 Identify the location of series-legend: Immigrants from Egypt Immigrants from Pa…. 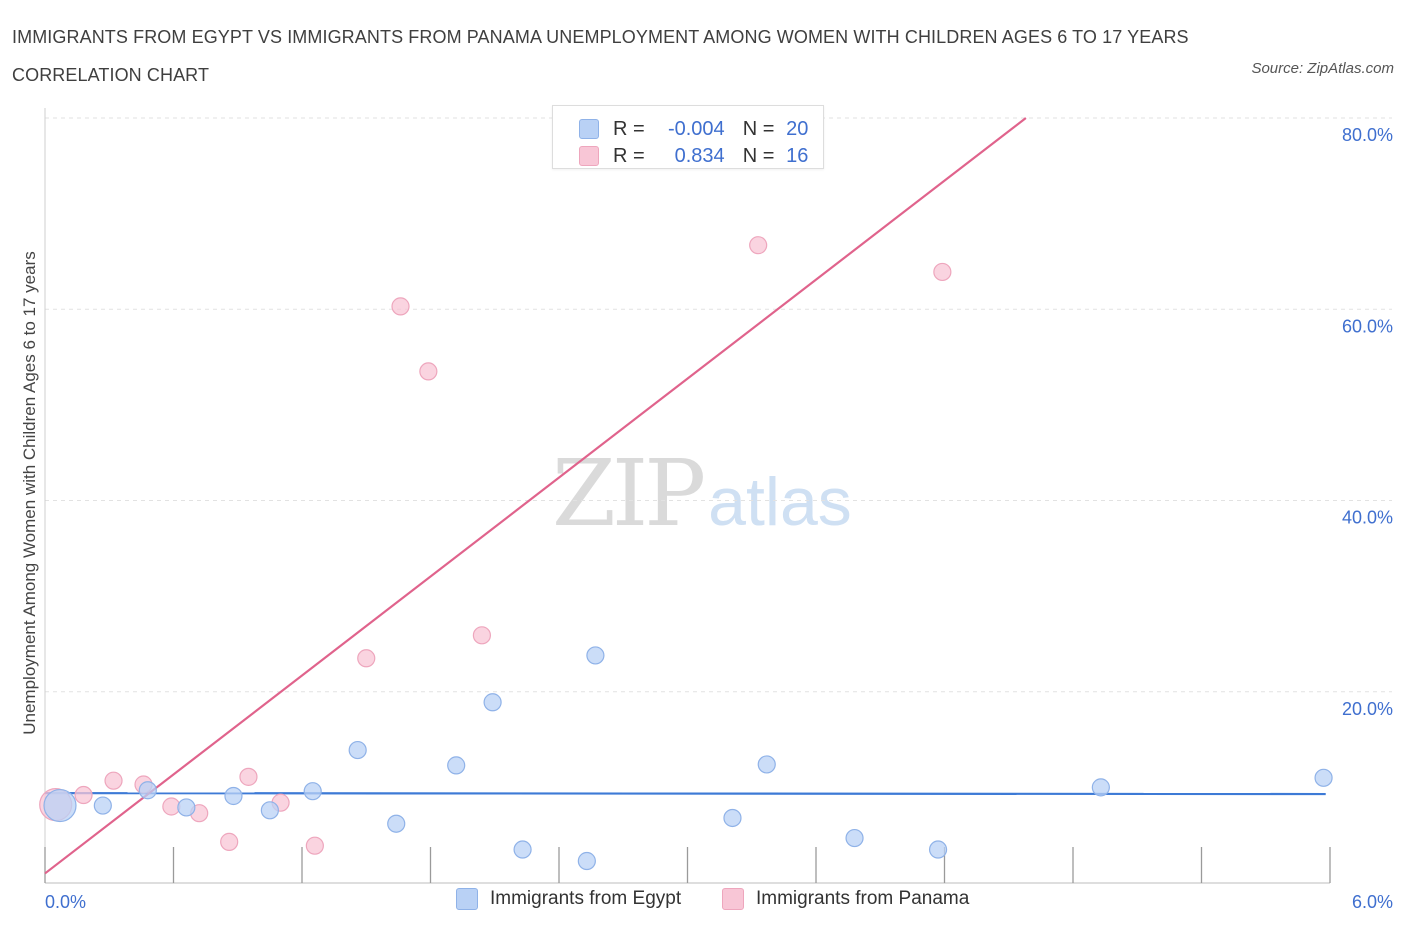
(703, 902).